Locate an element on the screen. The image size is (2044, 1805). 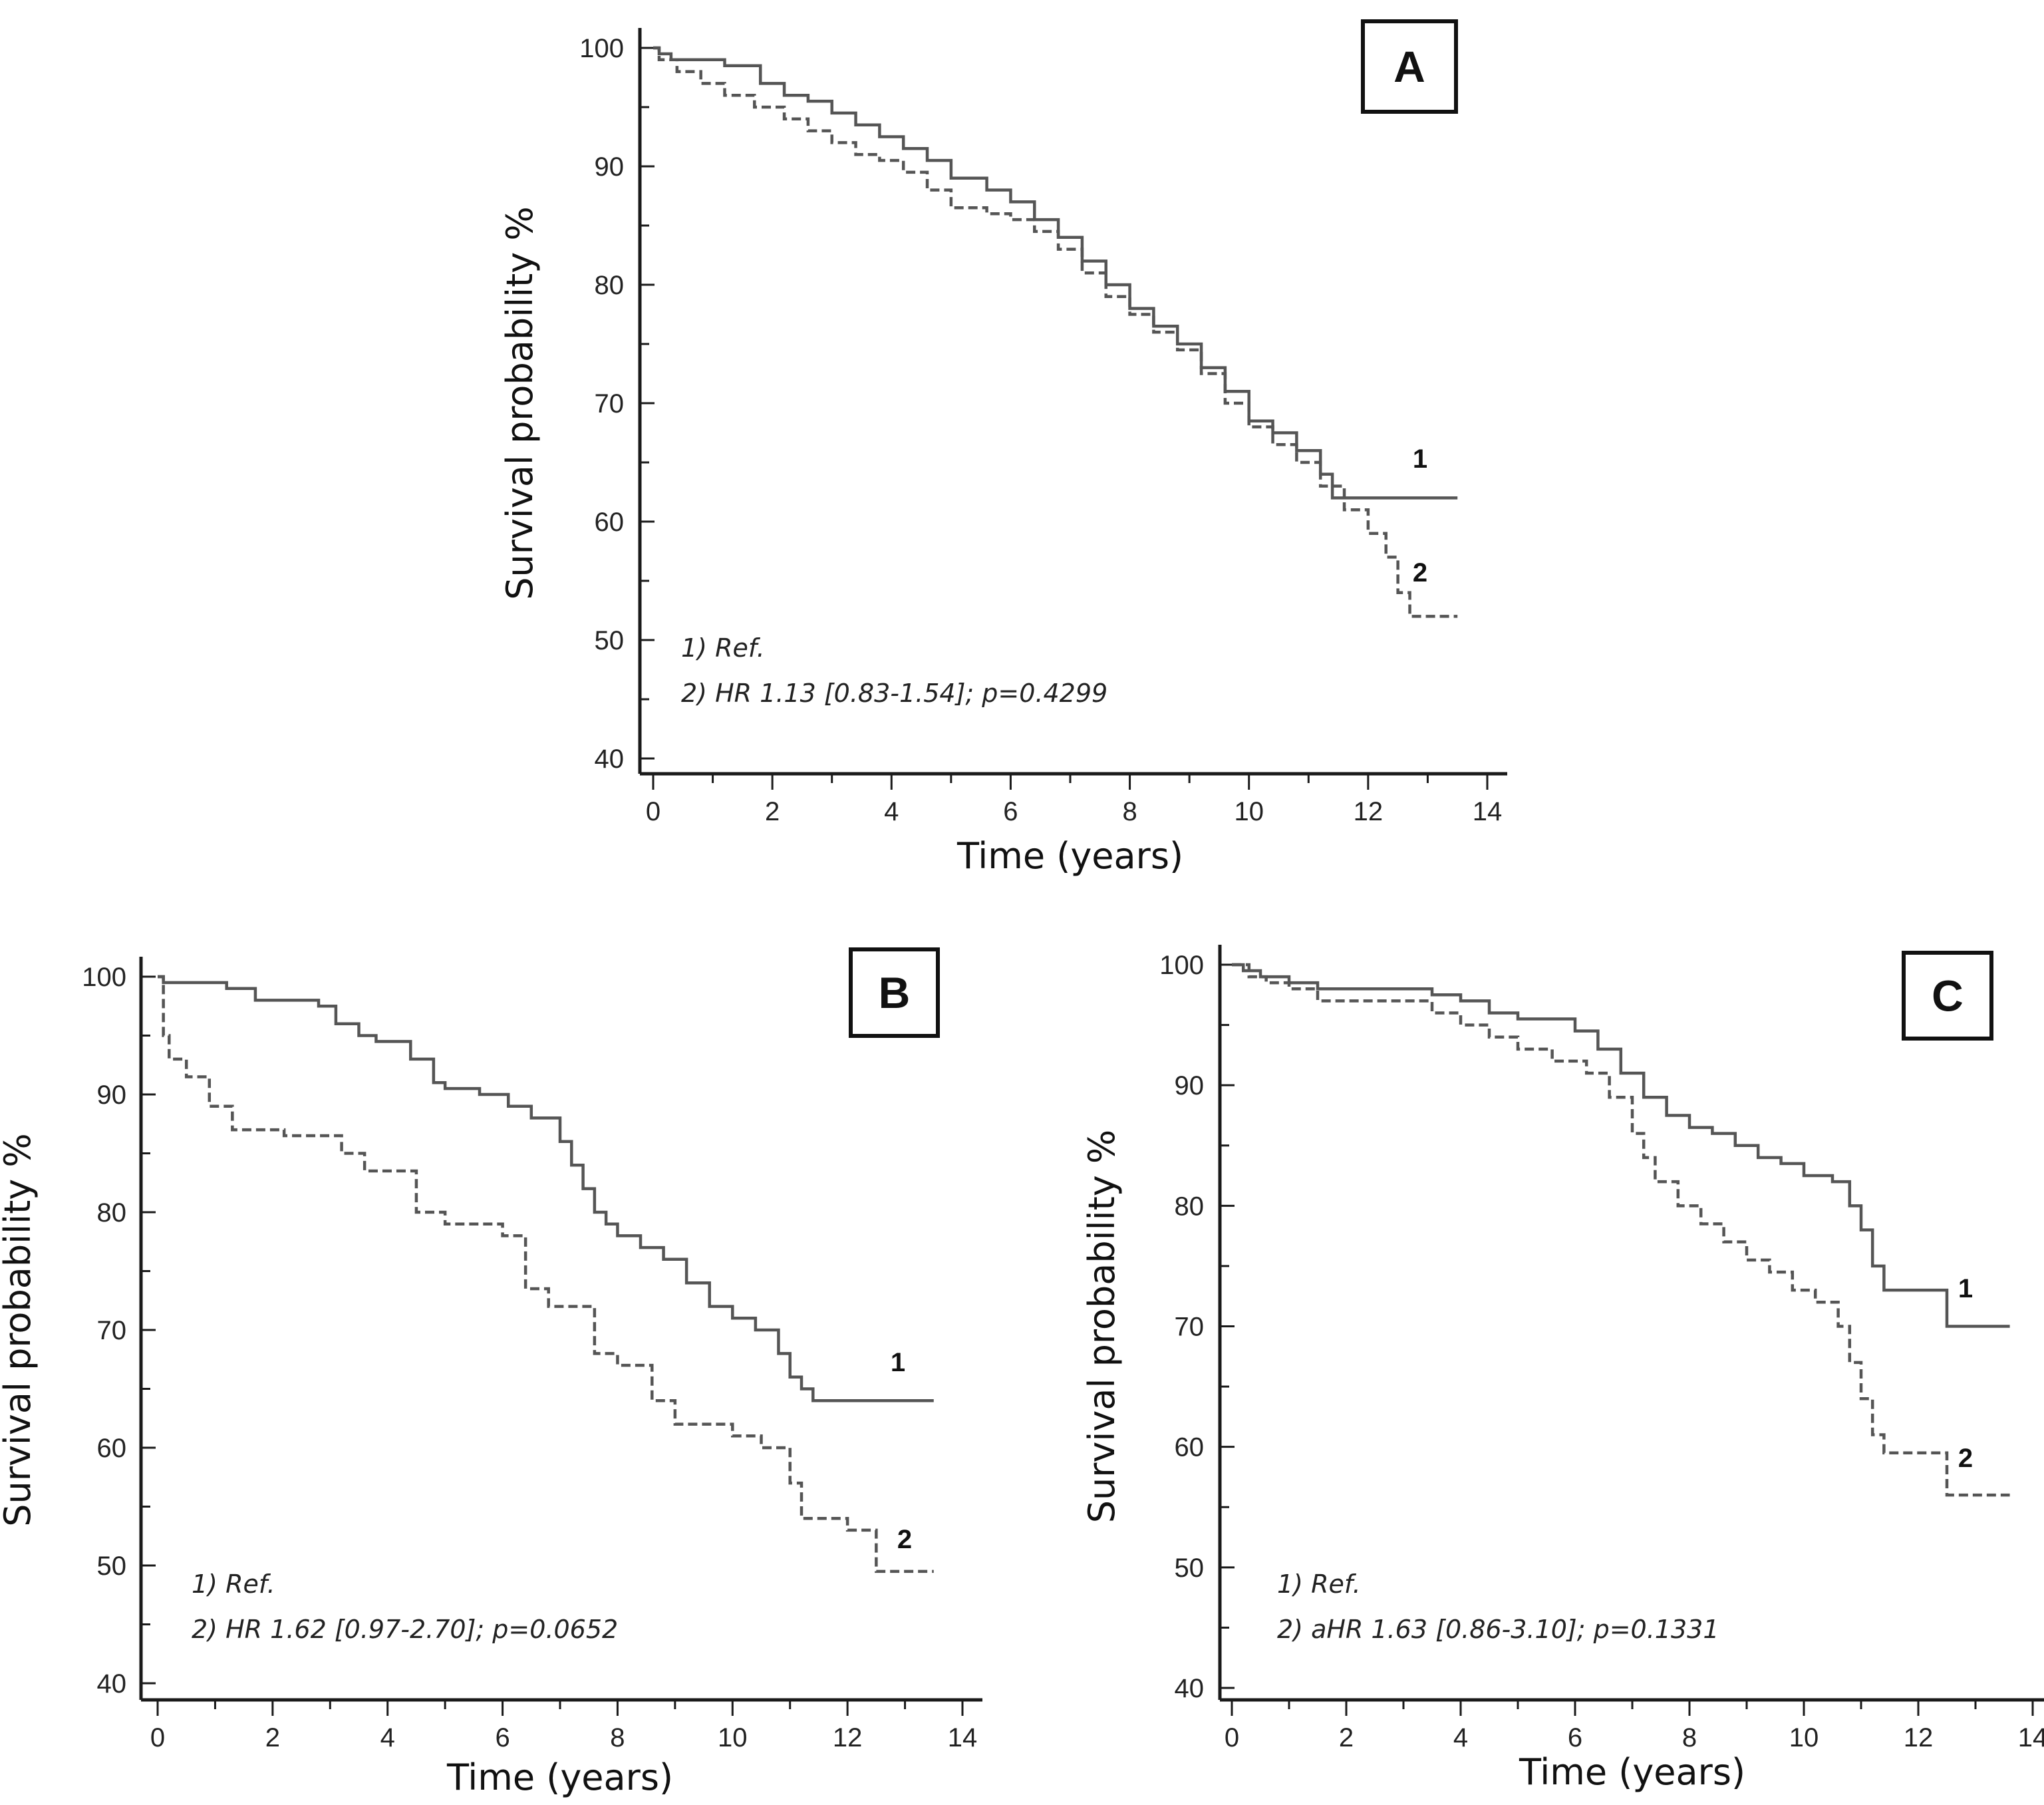
panel-label: A is located at coordinates (1409, 66).